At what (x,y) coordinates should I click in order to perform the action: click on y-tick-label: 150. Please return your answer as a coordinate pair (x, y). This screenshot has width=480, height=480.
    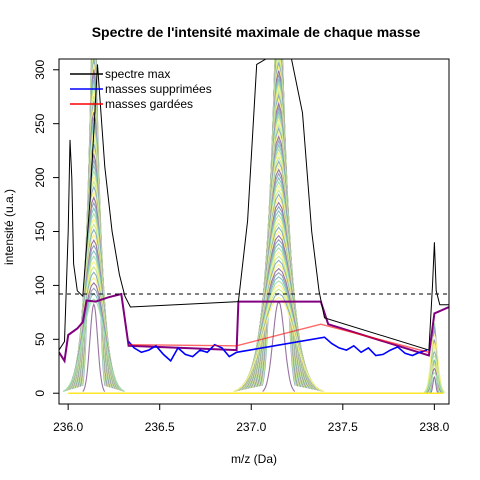
    Looking at the image, I should click on (40, 231).